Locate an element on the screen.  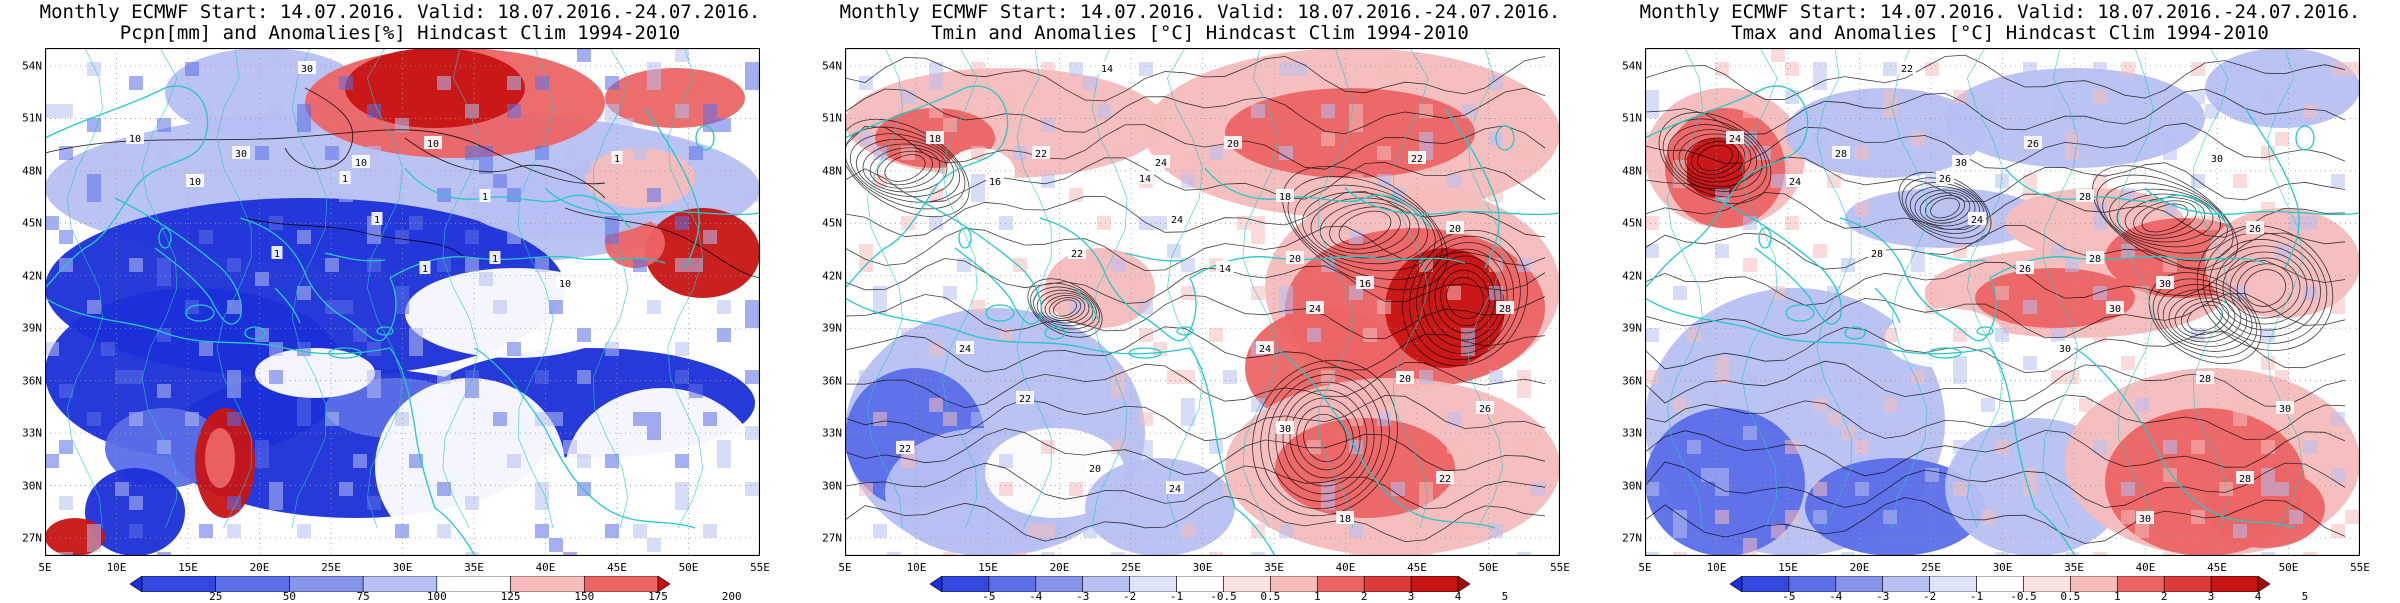
lat-tick-label: 51N is located at coordinates (32, 118).